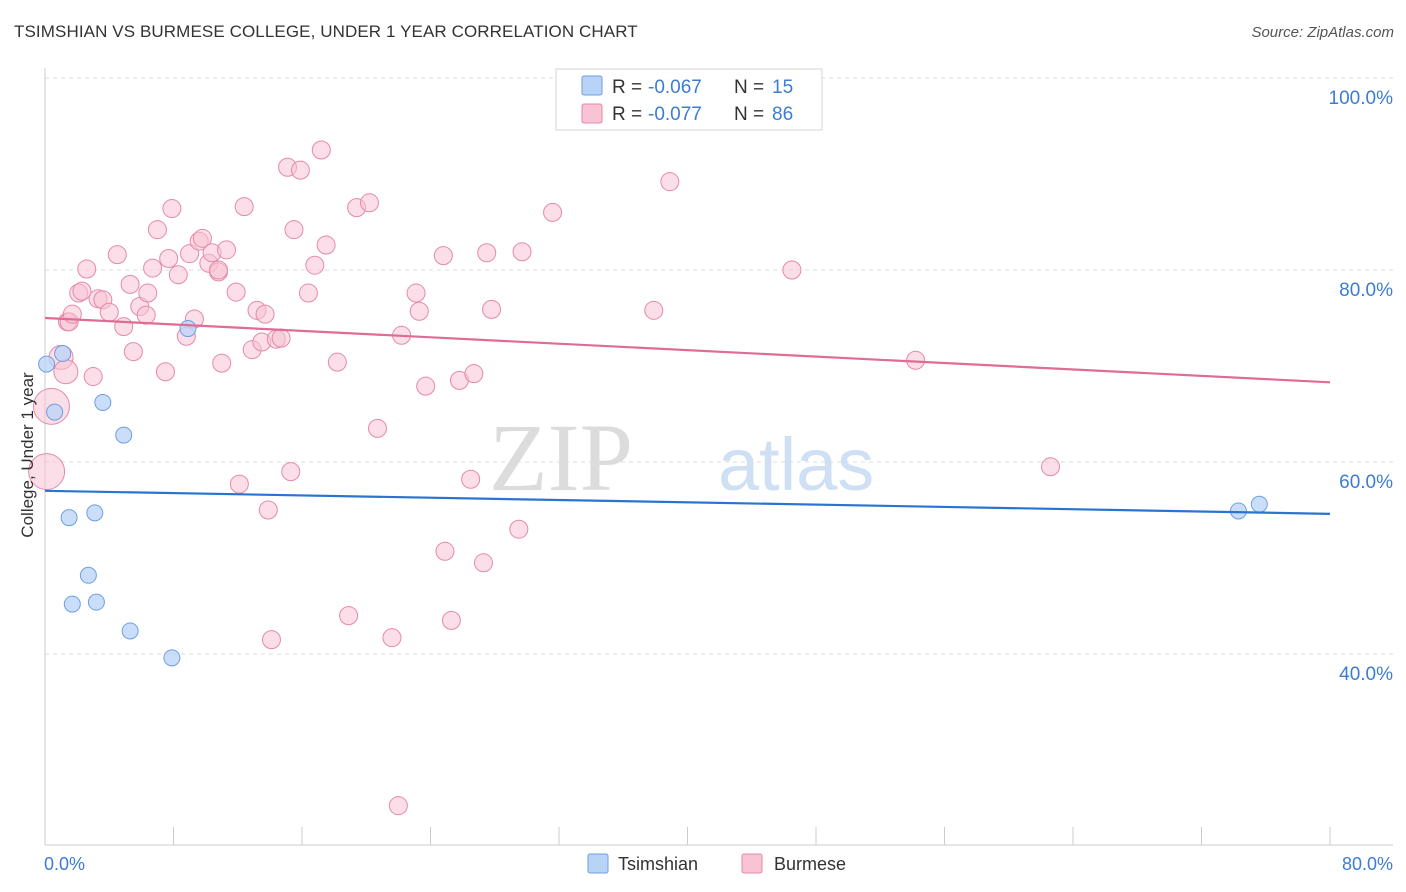 This screenshot has width=1406, height=892. Describe the element at coordinates (675, 114) in the screenshot. I see `burmese-r-value: -0.077` at that location.